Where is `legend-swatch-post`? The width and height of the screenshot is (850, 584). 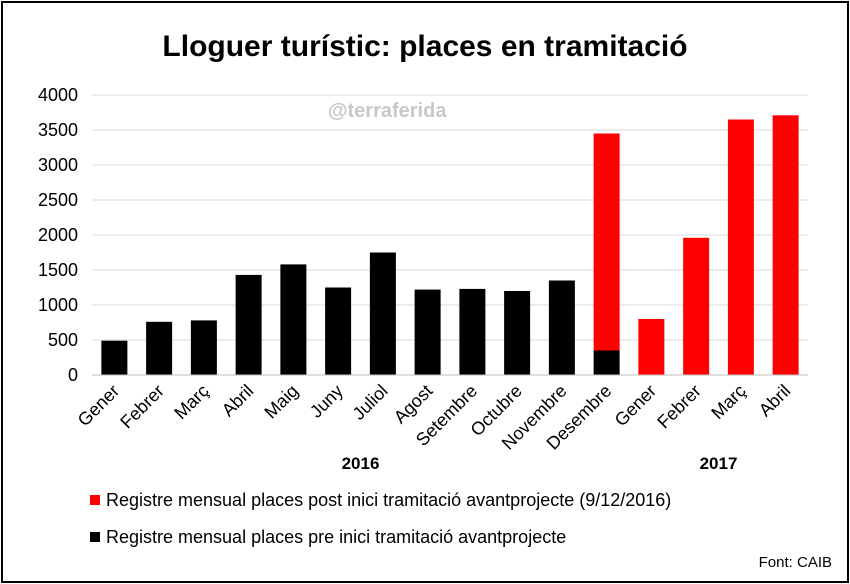 legend-swatch-post is located at coordinates (95, 500).